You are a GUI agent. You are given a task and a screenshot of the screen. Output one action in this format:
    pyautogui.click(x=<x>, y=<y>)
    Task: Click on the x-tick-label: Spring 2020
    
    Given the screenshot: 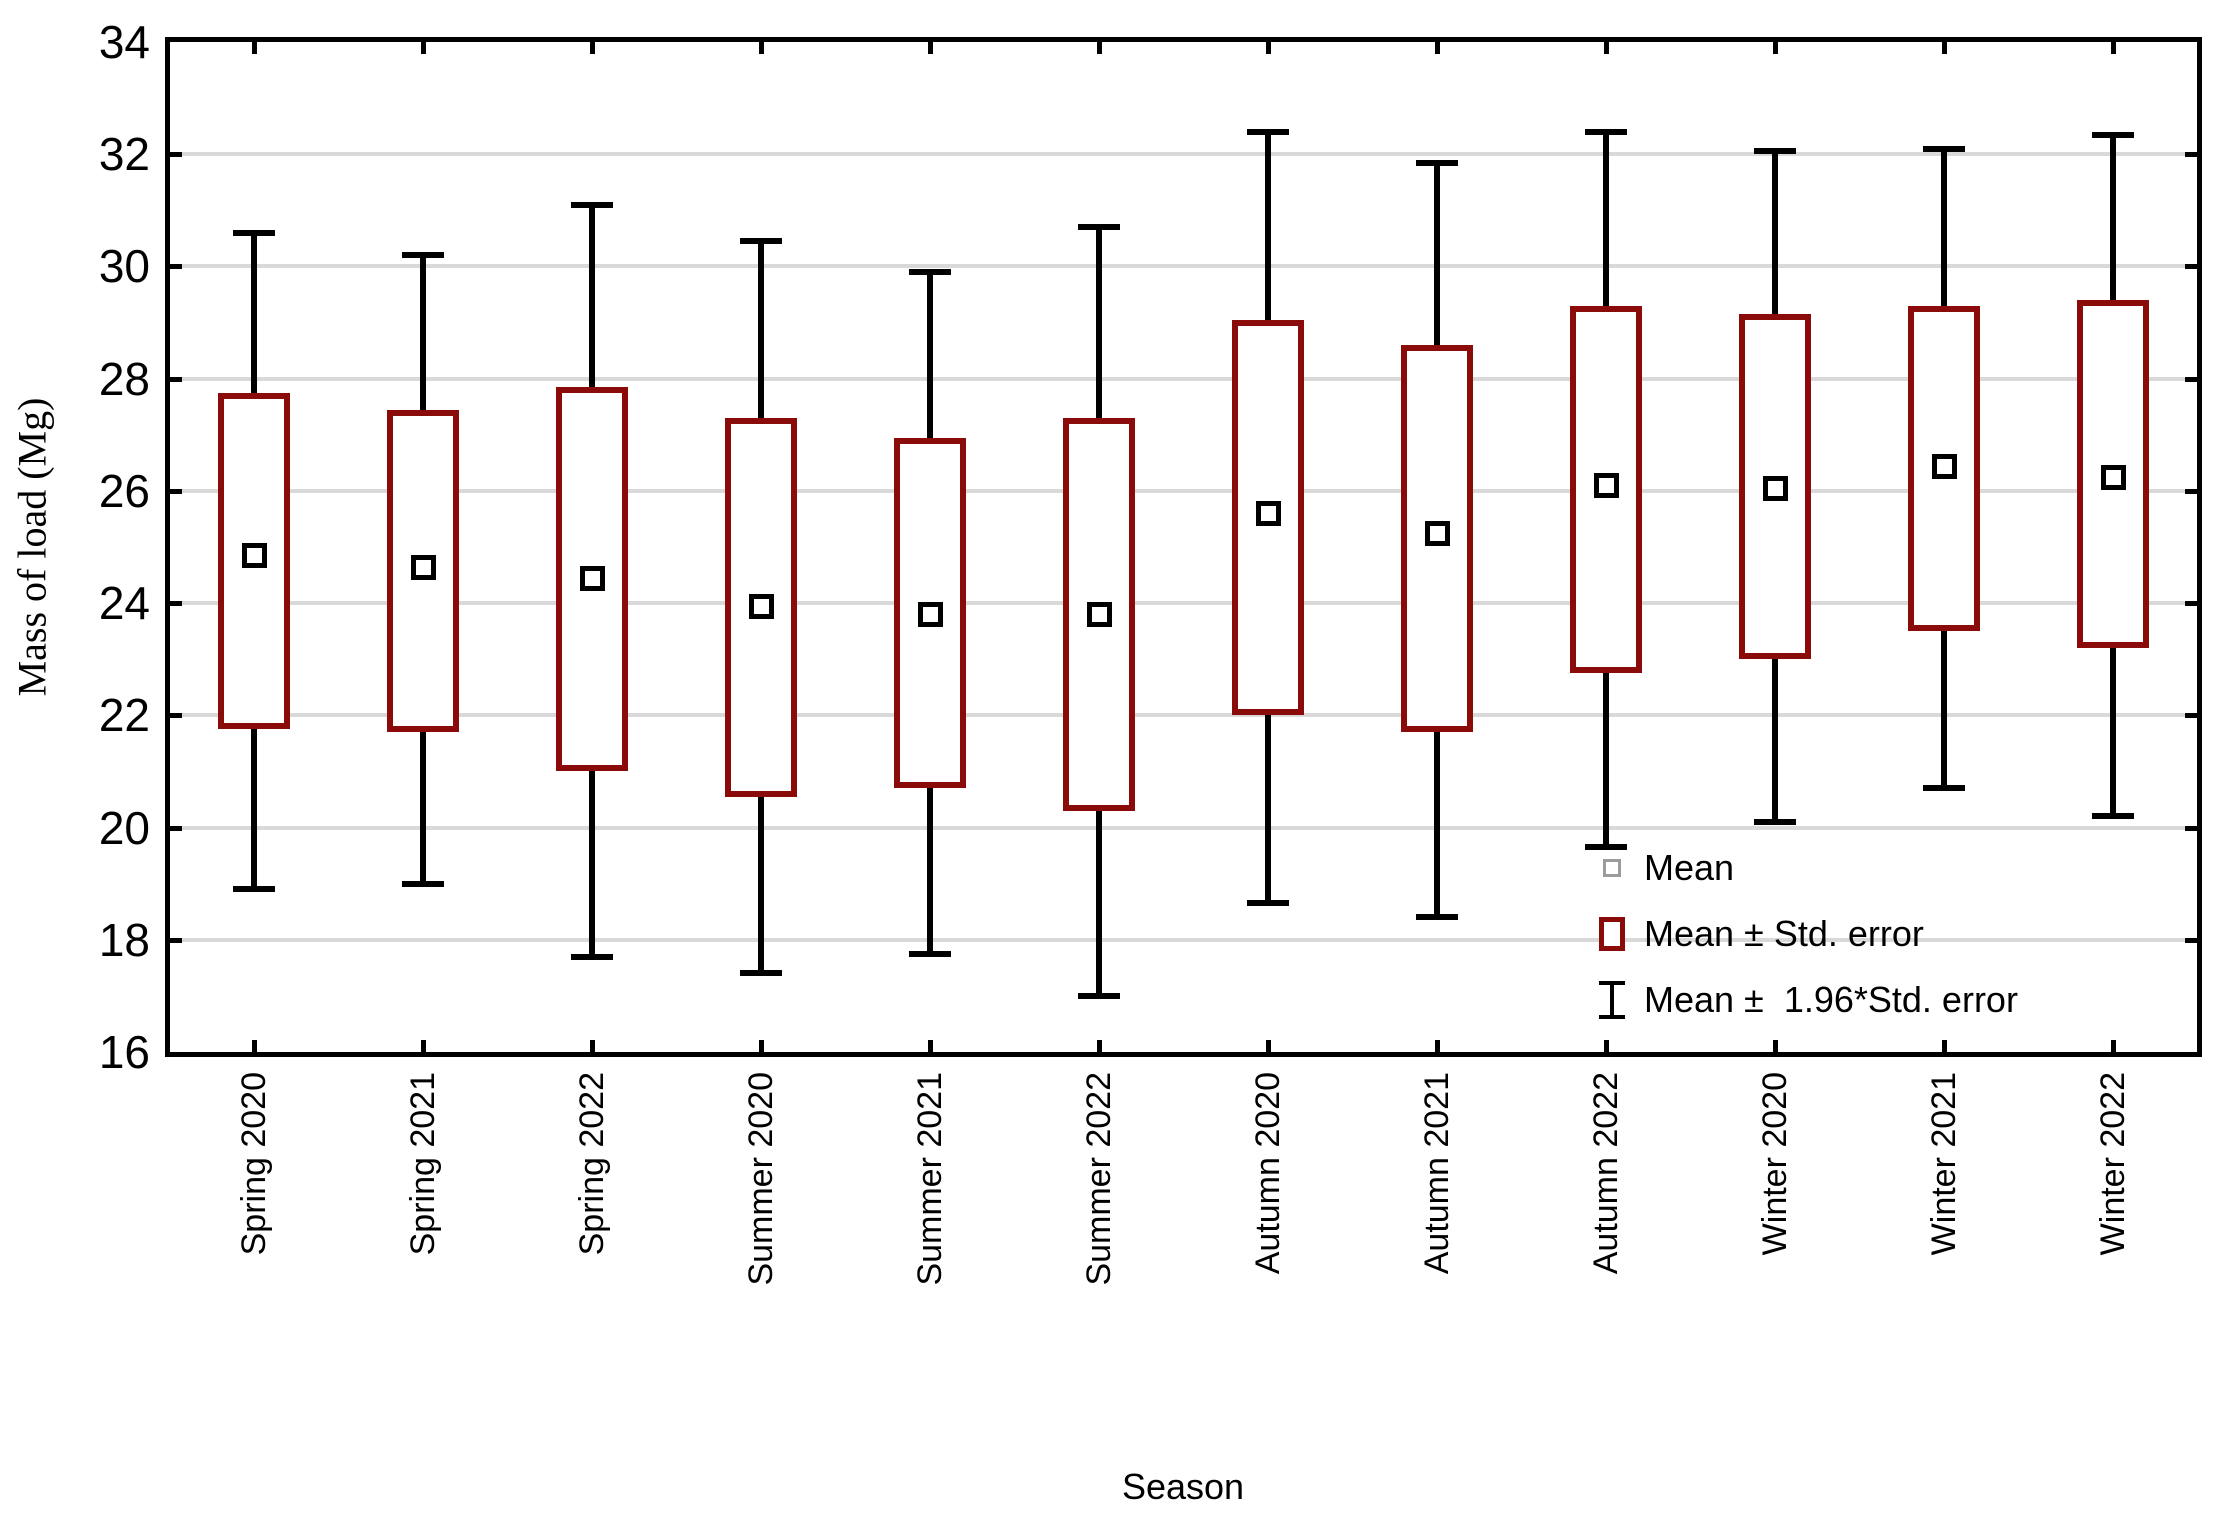 What is the action you would take?
    pyautogui.click(x=254, y=1164)
    